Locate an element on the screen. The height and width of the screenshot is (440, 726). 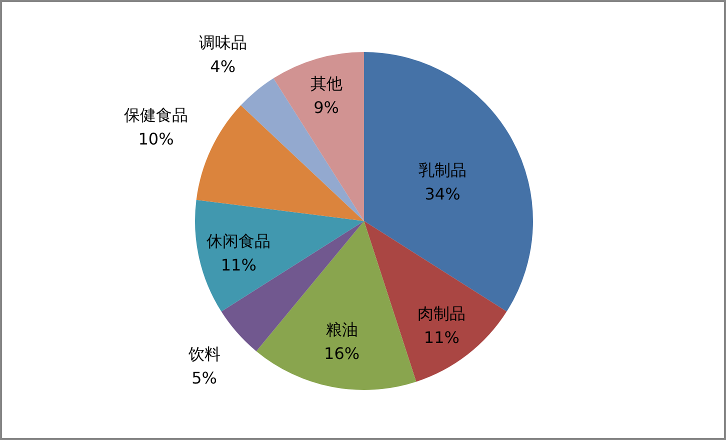
slice-label: 休闲食品 is located at coordinates (238, 241).